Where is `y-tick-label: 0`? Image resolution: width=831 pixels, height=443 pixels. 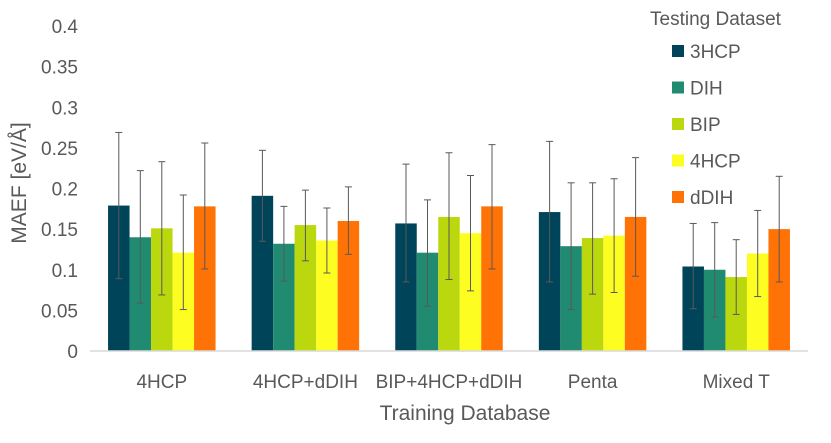
y-tick-label: 0 is located at coordinates (72, 352).